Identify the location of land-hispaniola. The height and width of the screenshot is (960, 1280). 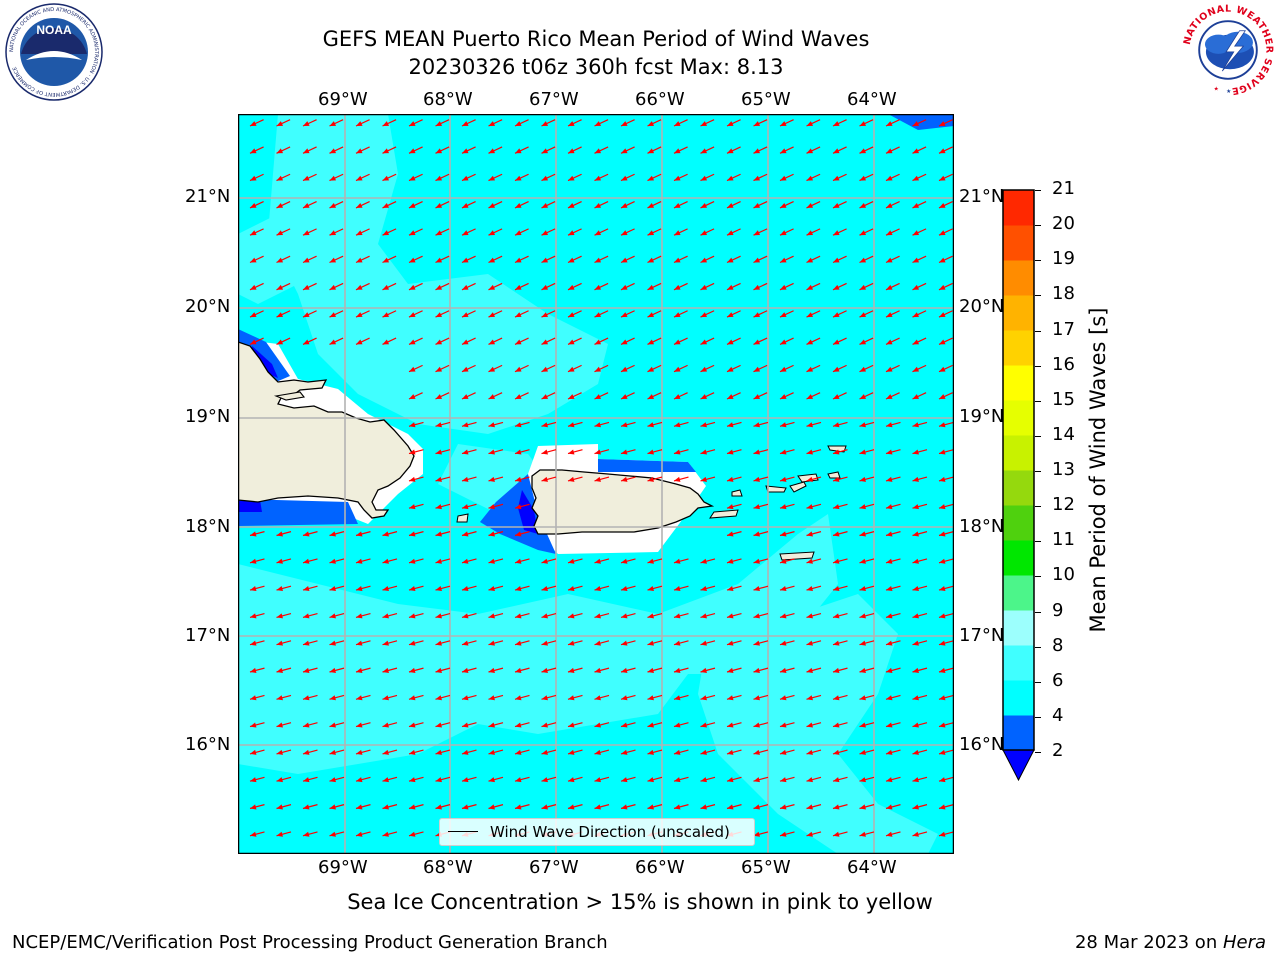
(326, 430).